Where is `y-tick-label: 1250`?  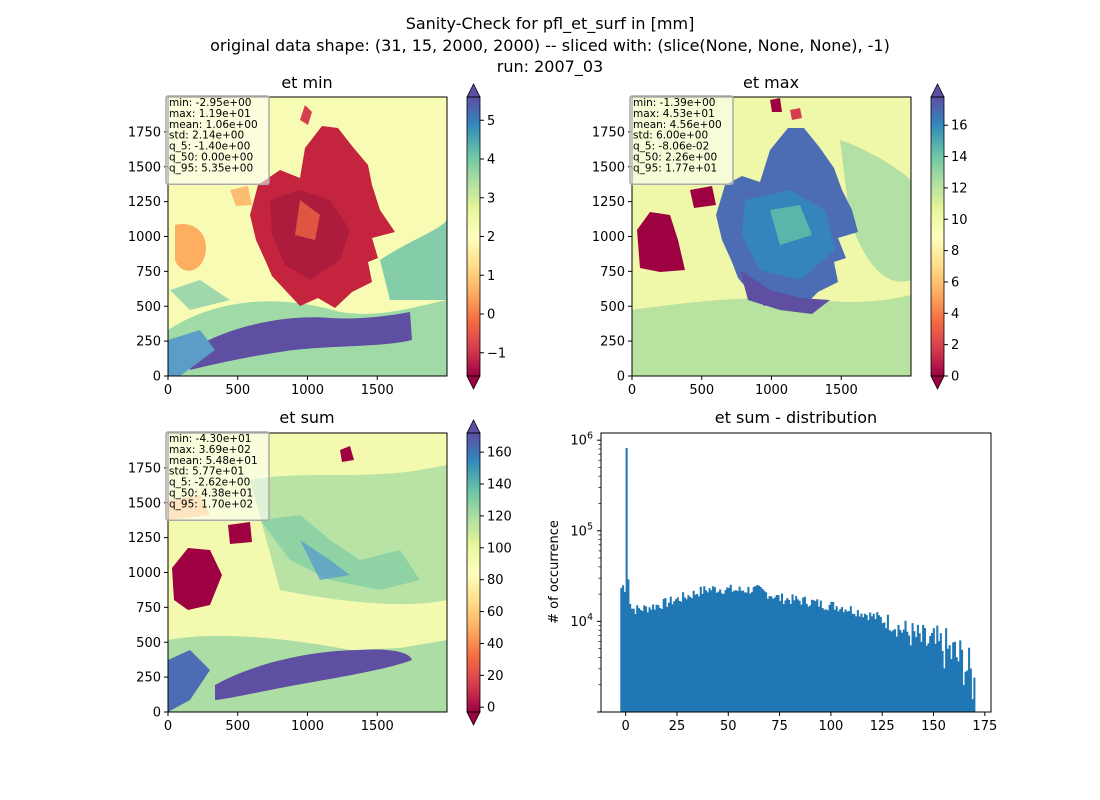
y-tick-label: 1250 is located at coordinates (144, 202).